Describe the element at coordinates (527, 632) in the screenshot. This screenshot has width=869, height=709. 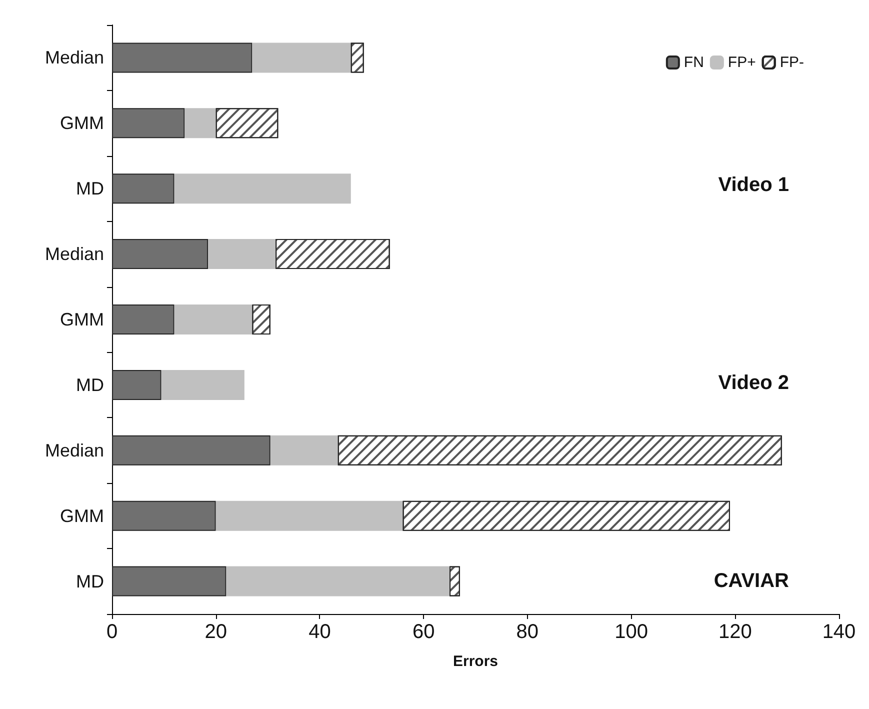
I see `x-tick-label: 80` at that location.